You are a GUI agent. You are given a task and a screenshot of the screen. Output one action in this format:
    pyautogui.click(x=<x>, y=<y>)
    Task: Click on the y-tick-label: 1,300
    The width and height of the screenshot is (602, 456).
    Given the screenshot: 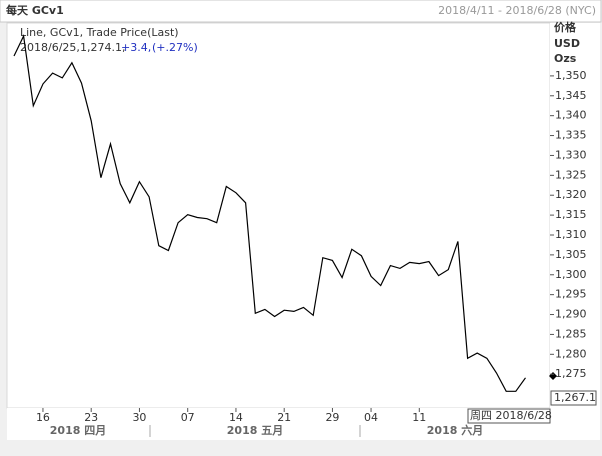 What is the action you would take?
    pyautogui.click(x=571, y=274)
    